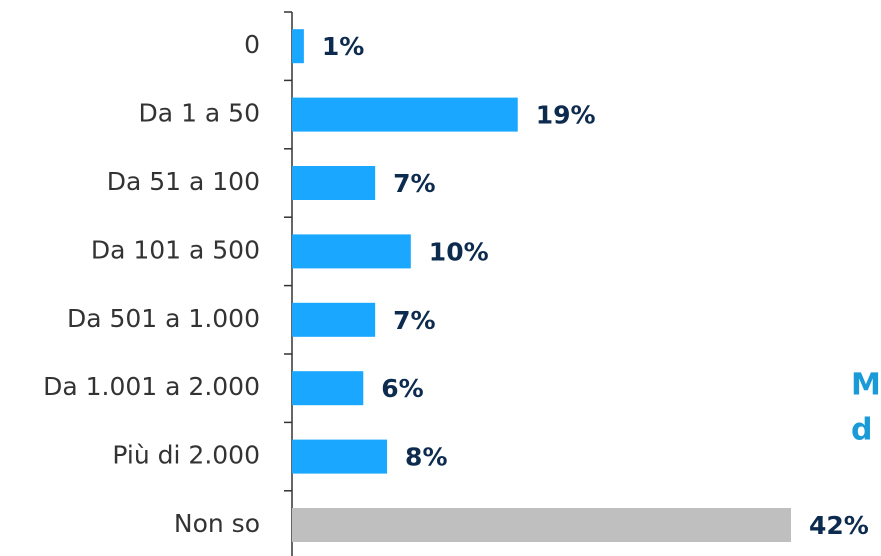  Describe the element at coordinates (217, 523) in the screenshot. I see `category-label: Non so` at that location.